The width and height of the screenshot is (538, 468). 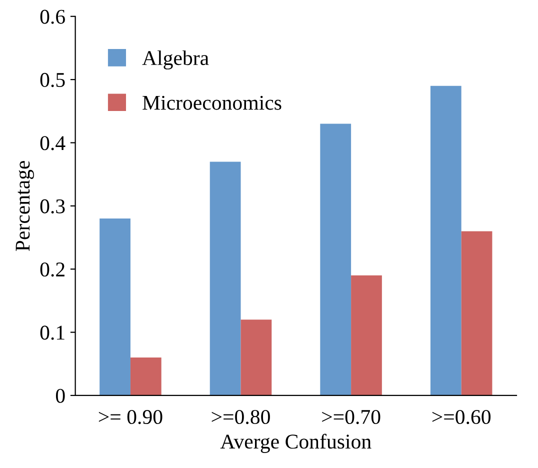 What do you see at coordinates (241, 417) in the screenshot?
I see `x-tick-label: >=0.80` at bounding box center [241, 417].